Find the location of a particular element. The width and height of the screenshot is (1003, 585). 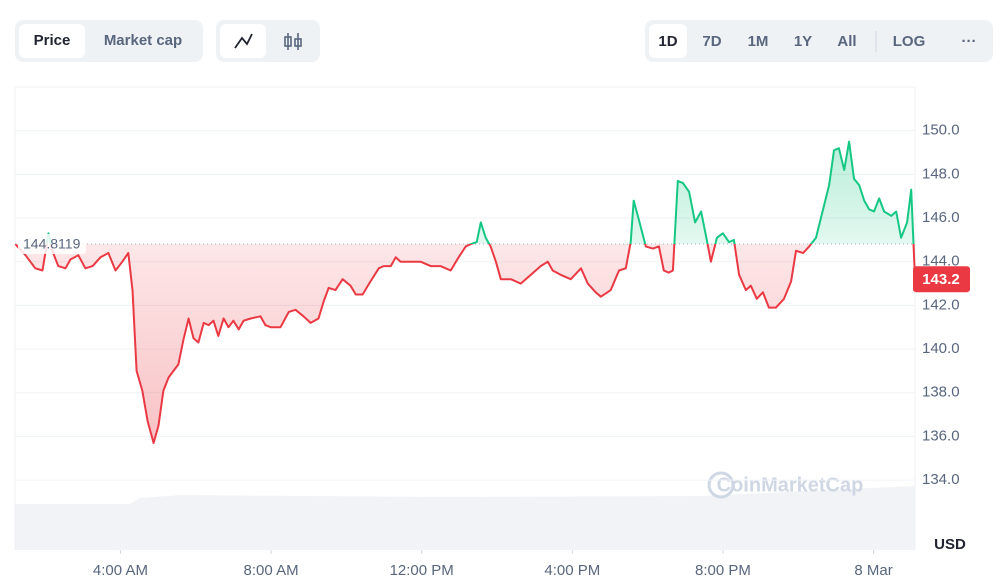

y-tick-label: 136.0 is located at coordinates (941, 435).